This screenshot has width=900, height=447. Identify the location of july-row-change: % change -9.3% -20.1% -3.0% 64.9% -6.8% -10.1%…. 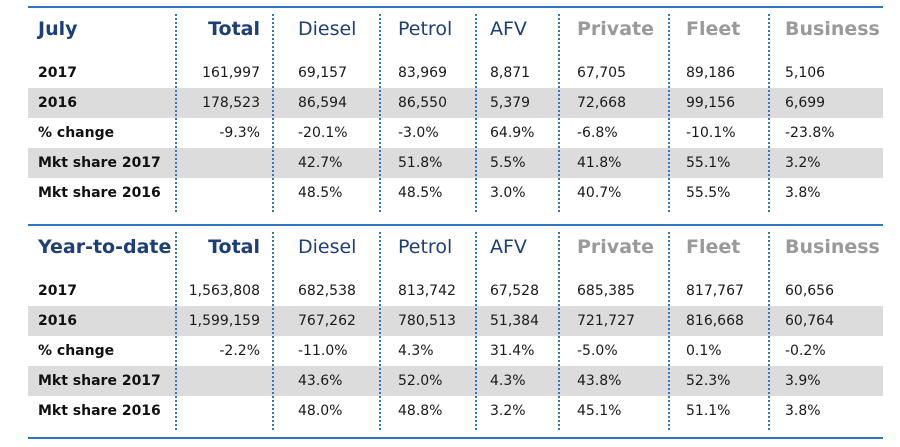
(455, 133).